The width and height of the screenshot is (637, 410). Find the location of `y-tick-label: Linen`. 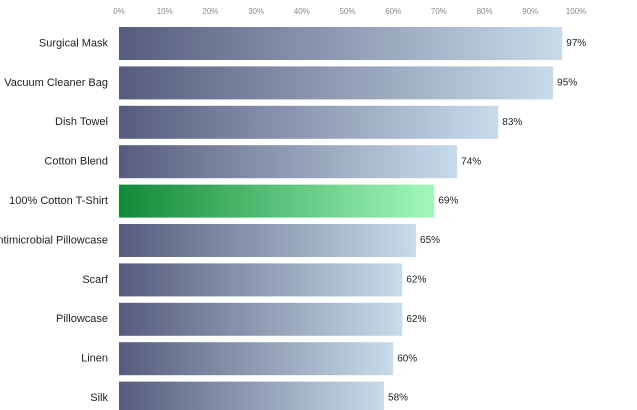

y-tick-label: Linen is located at coordinates (94, 359).